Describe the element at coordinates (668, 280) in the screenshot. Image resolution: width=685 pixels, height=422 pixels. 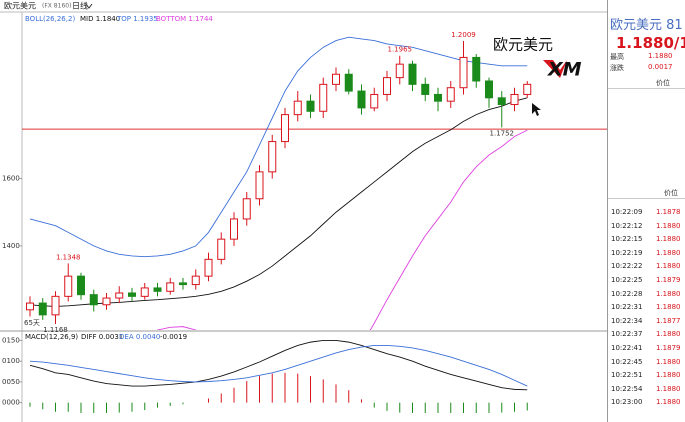
I see `trade-price: 1.1879` at that location.